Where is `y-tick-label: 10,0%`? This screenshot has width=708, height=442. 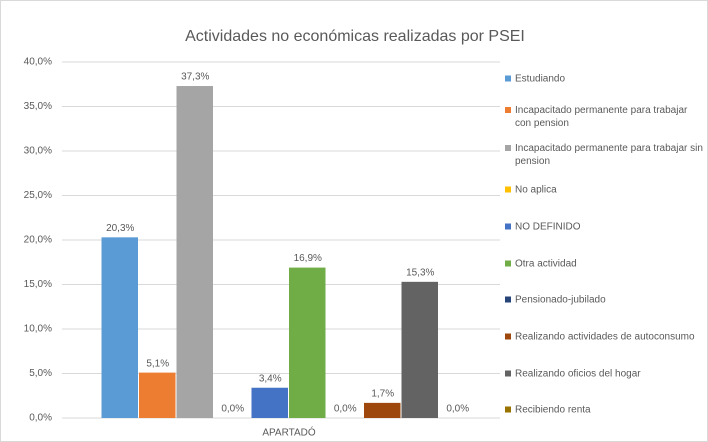
y-tick-label: 10,0% is located at coordinates (38, 329).